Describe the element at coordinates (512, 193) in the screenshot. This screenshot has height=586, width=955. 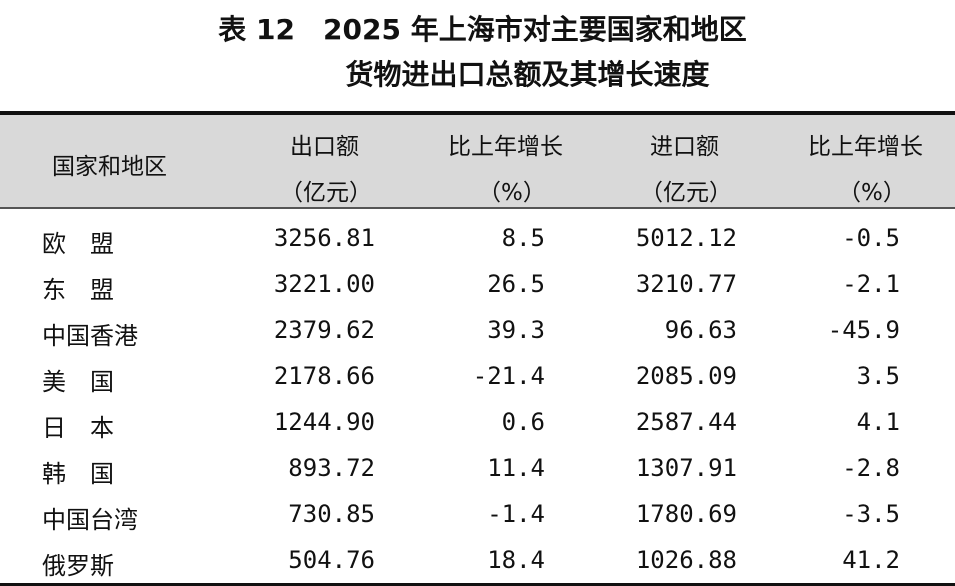
I see `header-export-growth-unit: （%）` at that location.